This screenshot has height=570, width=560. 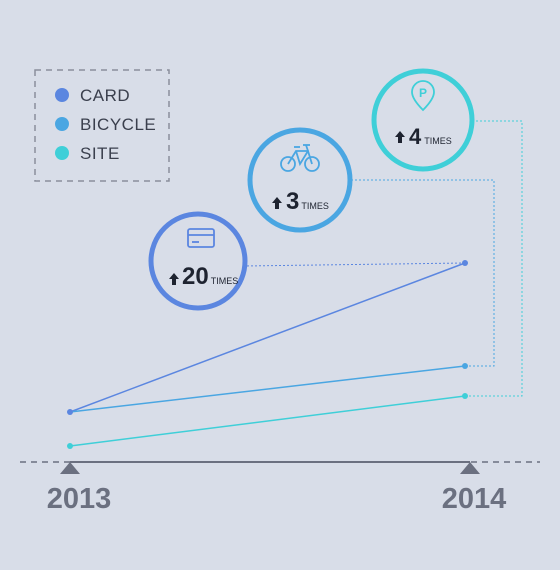 What do you see at coordinates (70, 412) in the screenshot?
I see `point-card-2013` at bounding box center [70, 412].